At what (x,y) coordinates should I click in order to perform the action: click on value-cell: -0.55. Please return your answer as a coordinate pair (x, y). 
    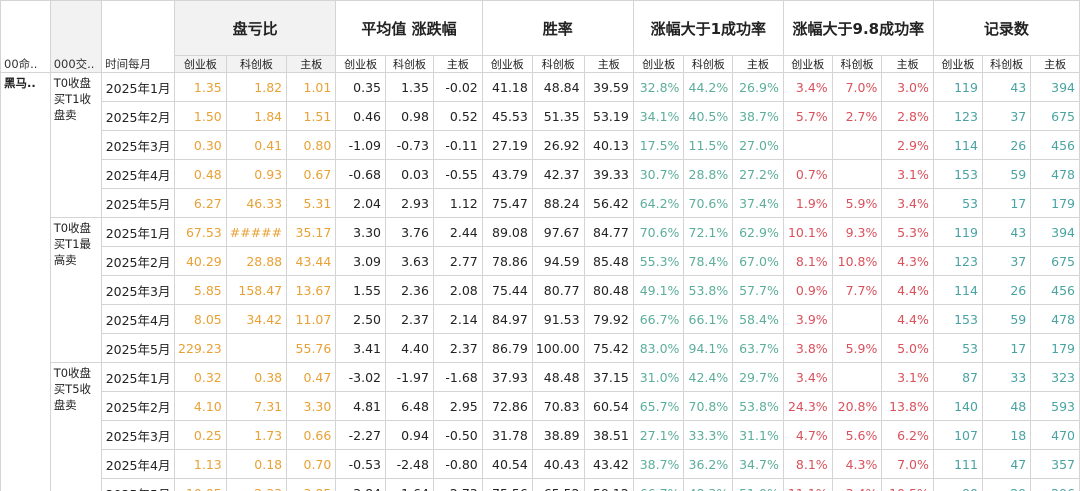
    Looking at the image, I should click on (457, 174).